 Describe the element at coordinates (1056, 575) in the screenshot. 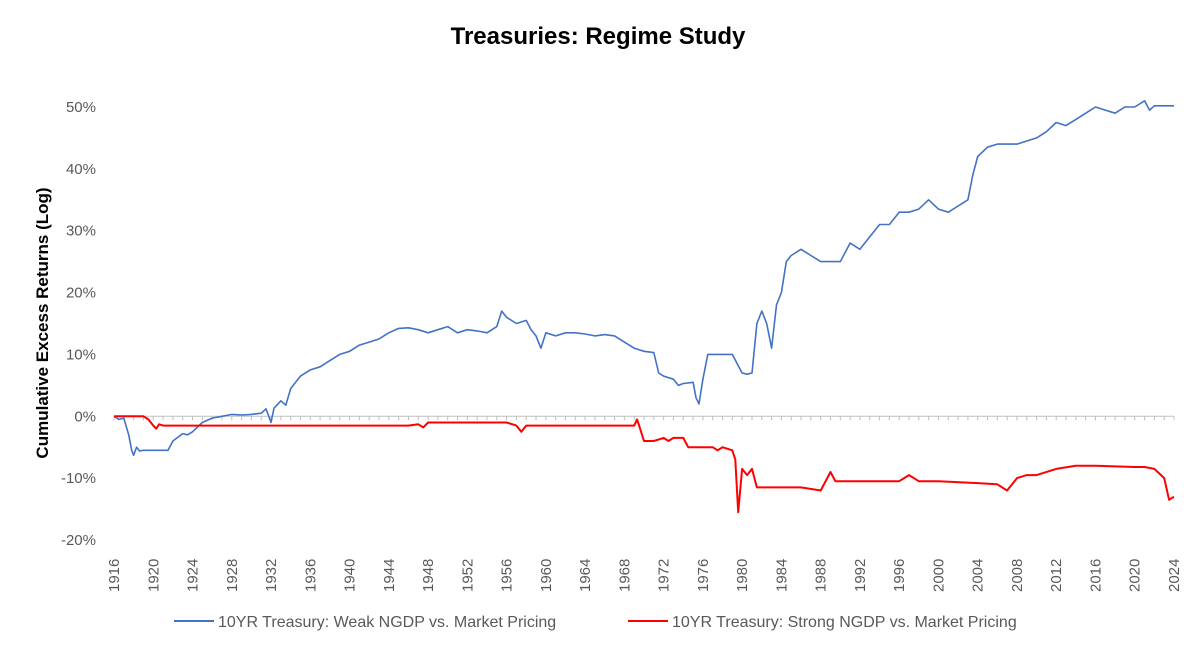

I see `x-tick-label: 2012` at that location.